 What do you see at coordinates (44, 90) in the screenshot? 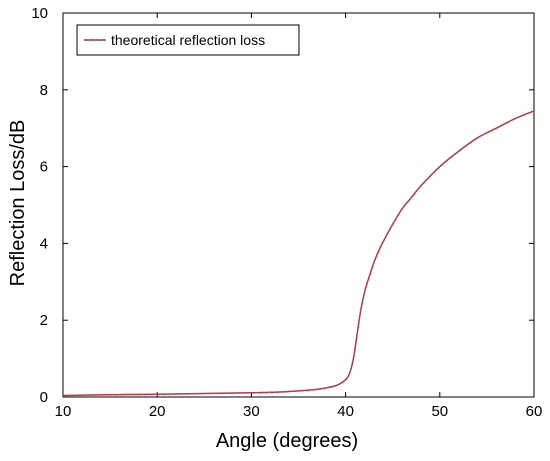
I see `y-tick-label: 8` at bounding box center [44, 90].